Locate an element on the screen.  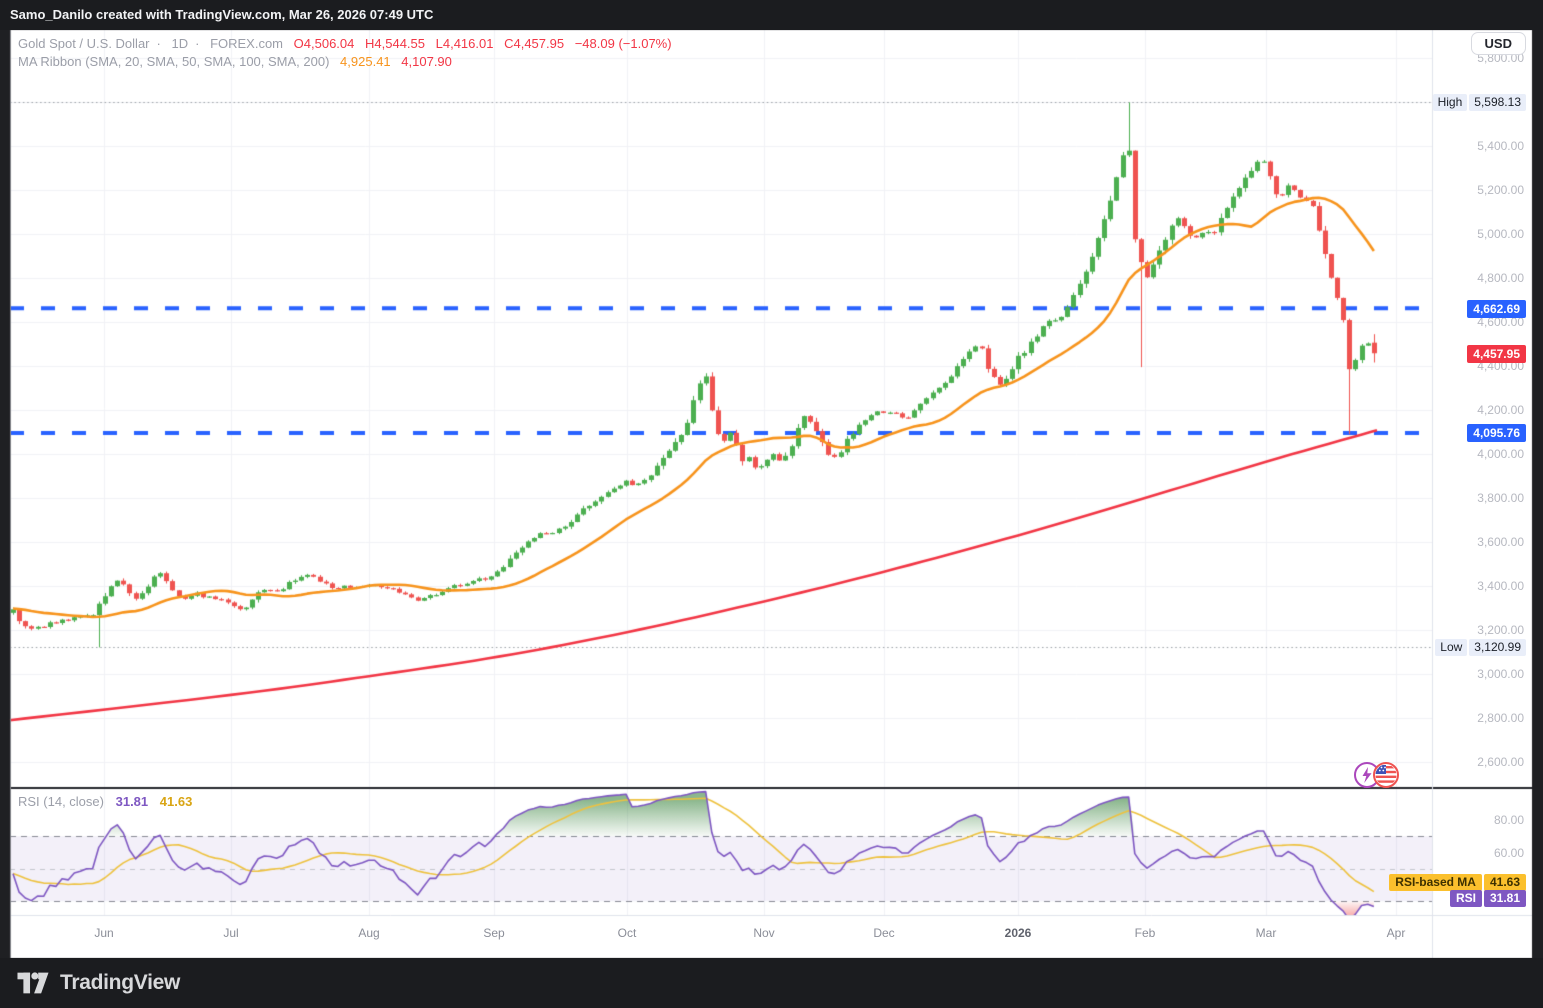
exchange-label: FOREX.com is located at coordinates (247, 43).